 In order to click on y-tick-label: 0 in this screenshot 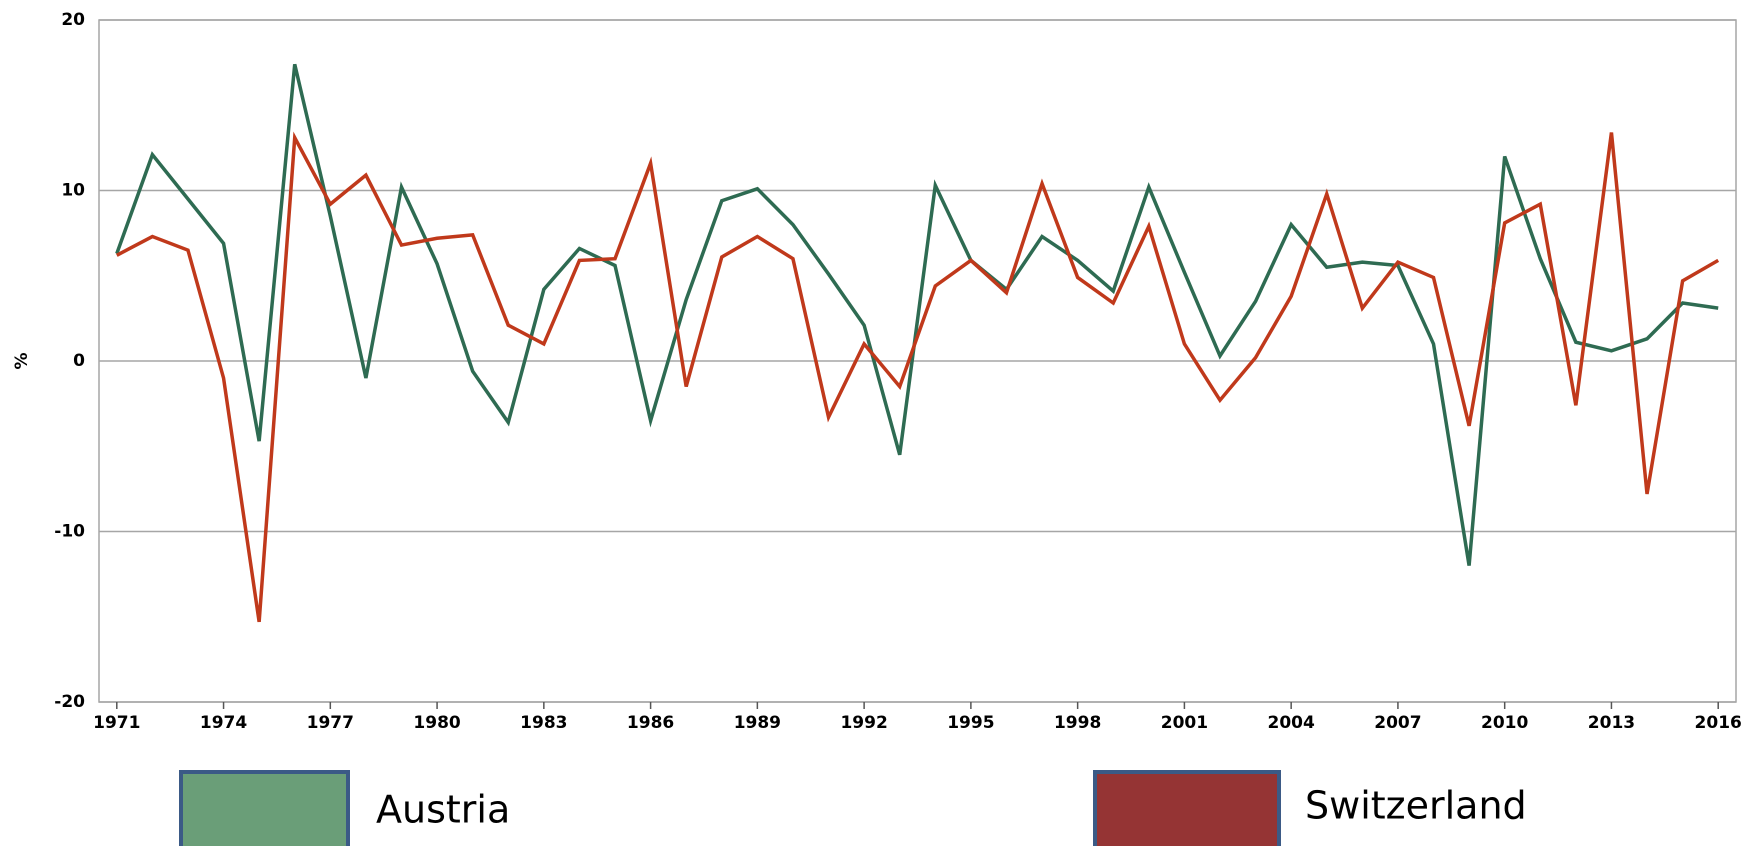, I will do `click(79, 361)`.